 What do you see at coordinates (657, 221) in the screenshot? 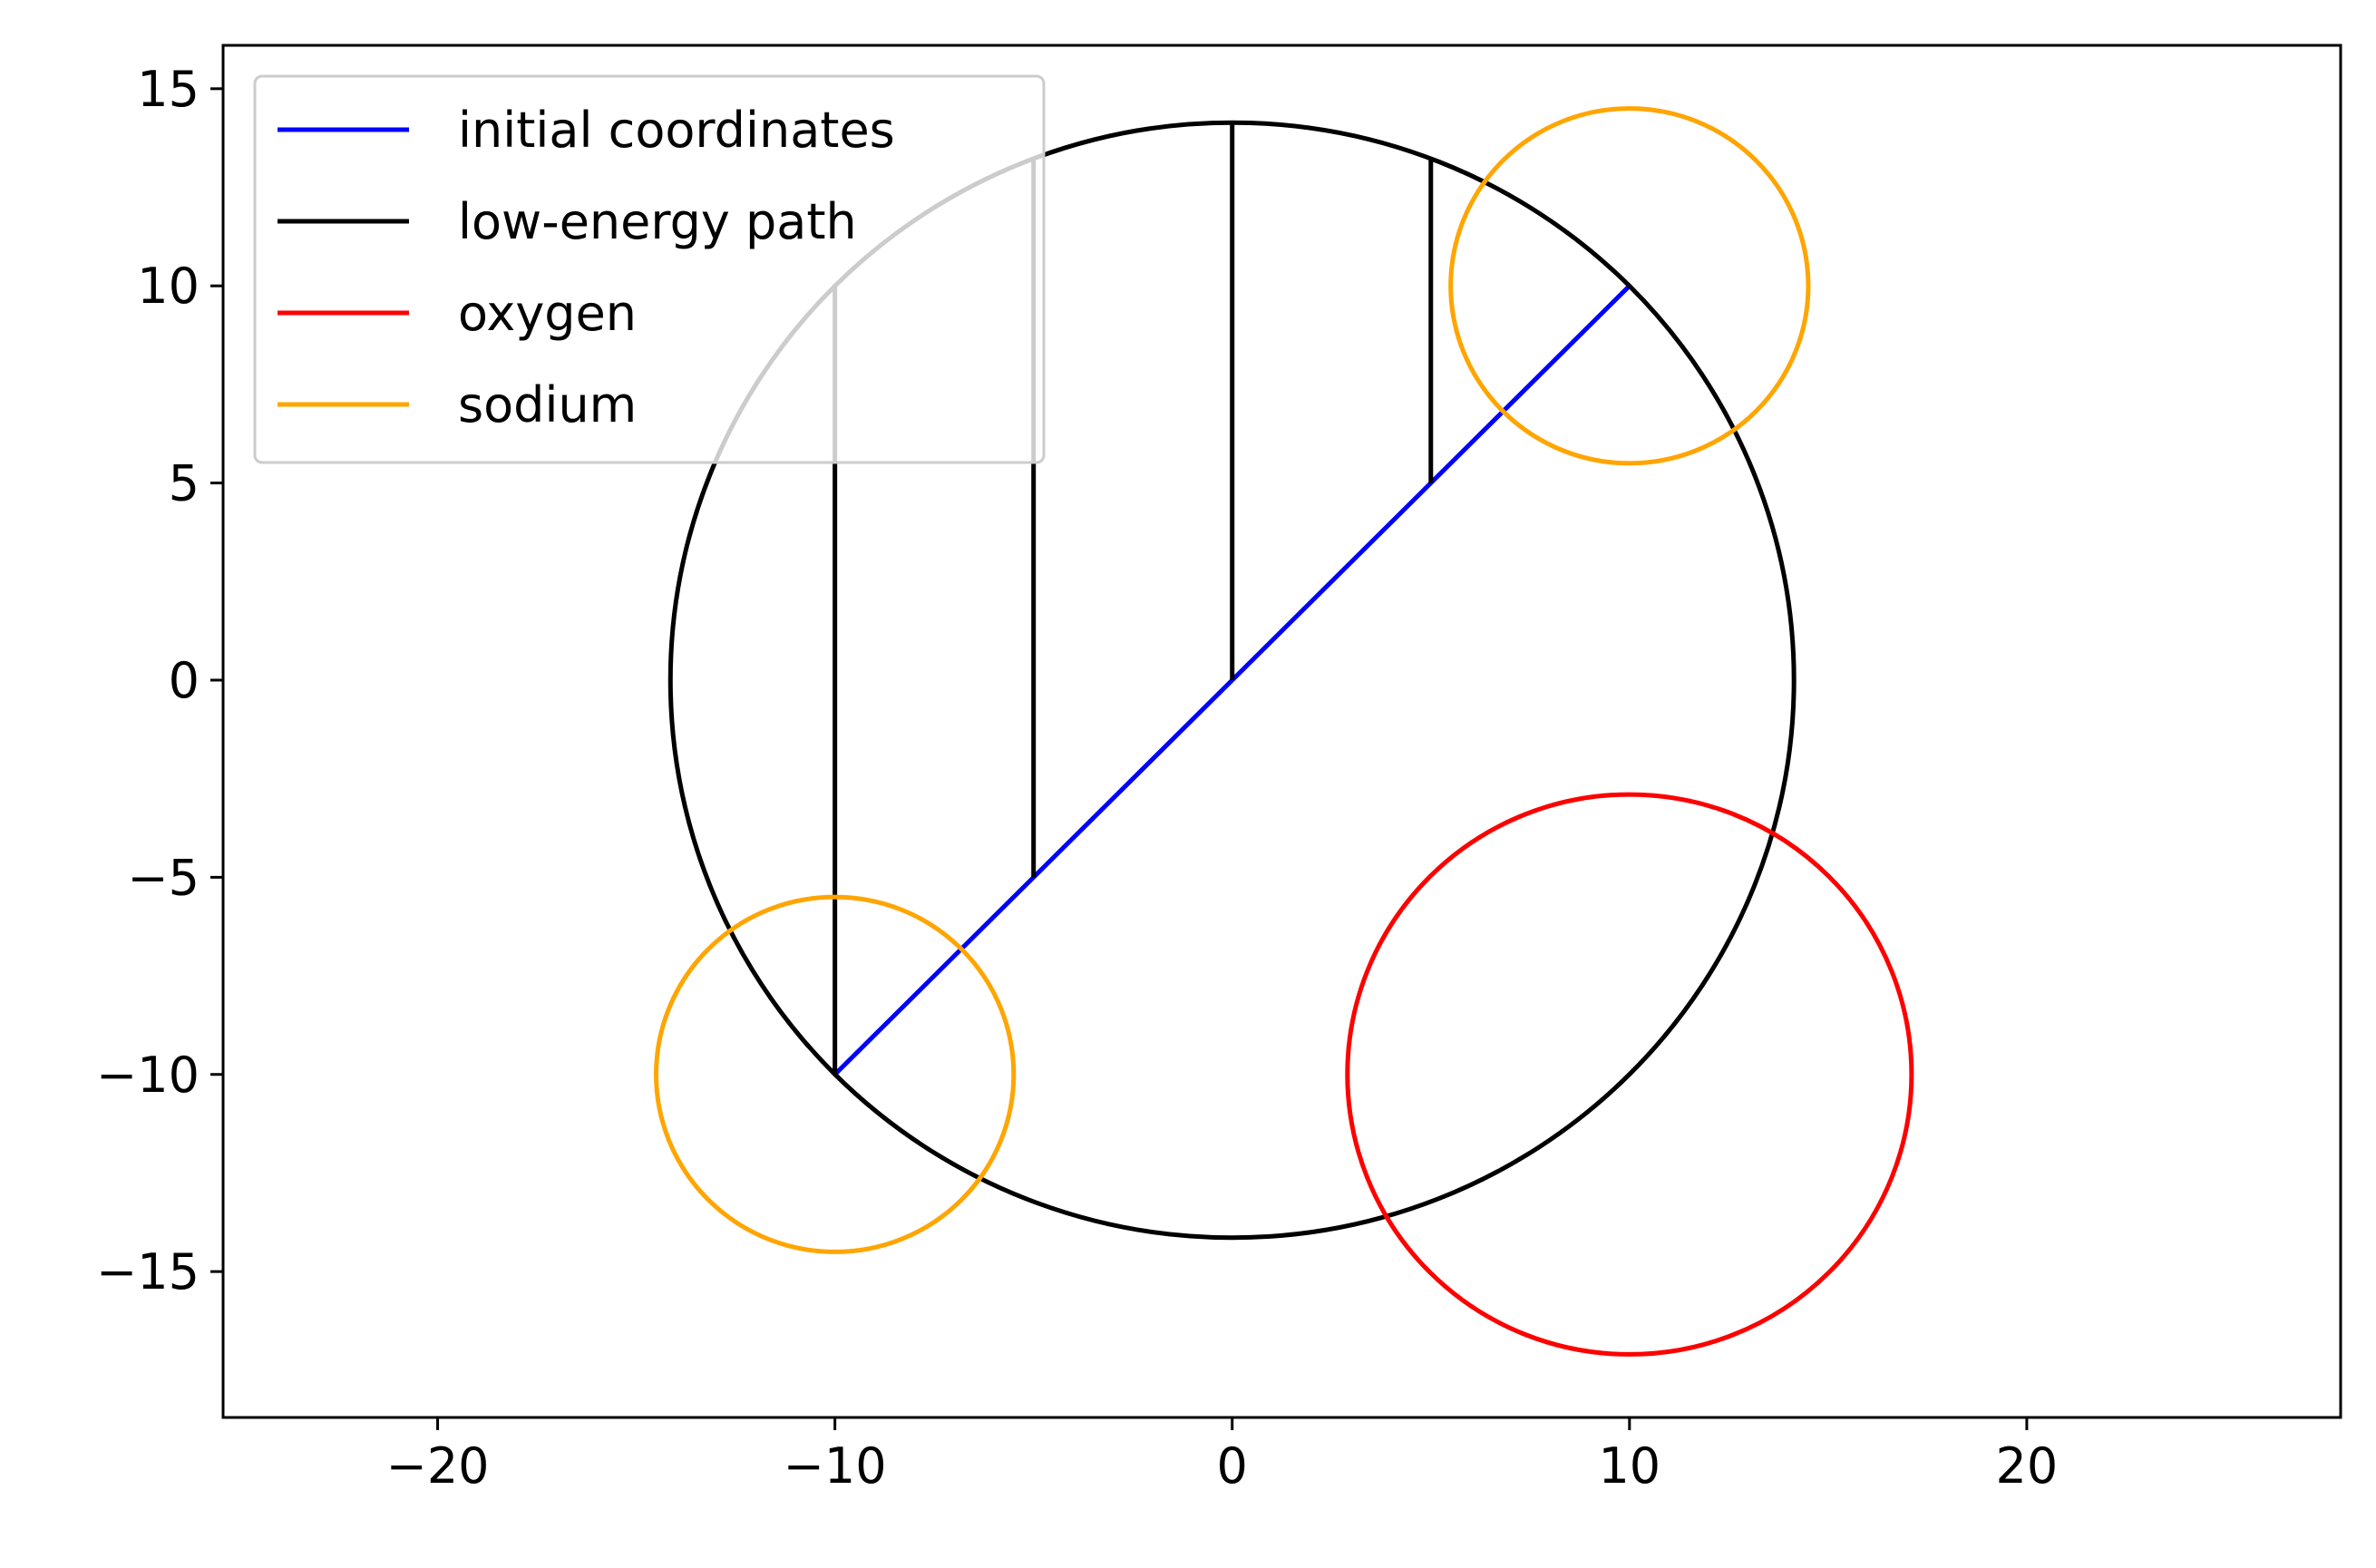
I see `legend-label-low-energy-path: low-energy path` at bounding box center [657, 221].